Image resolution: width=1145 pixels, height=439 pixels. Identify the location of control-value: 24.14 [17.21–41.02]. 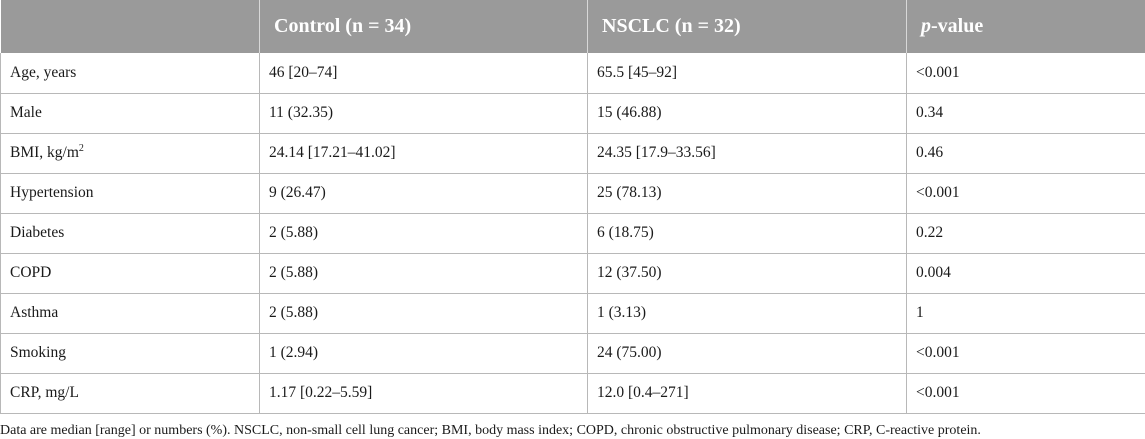
(424, 153).